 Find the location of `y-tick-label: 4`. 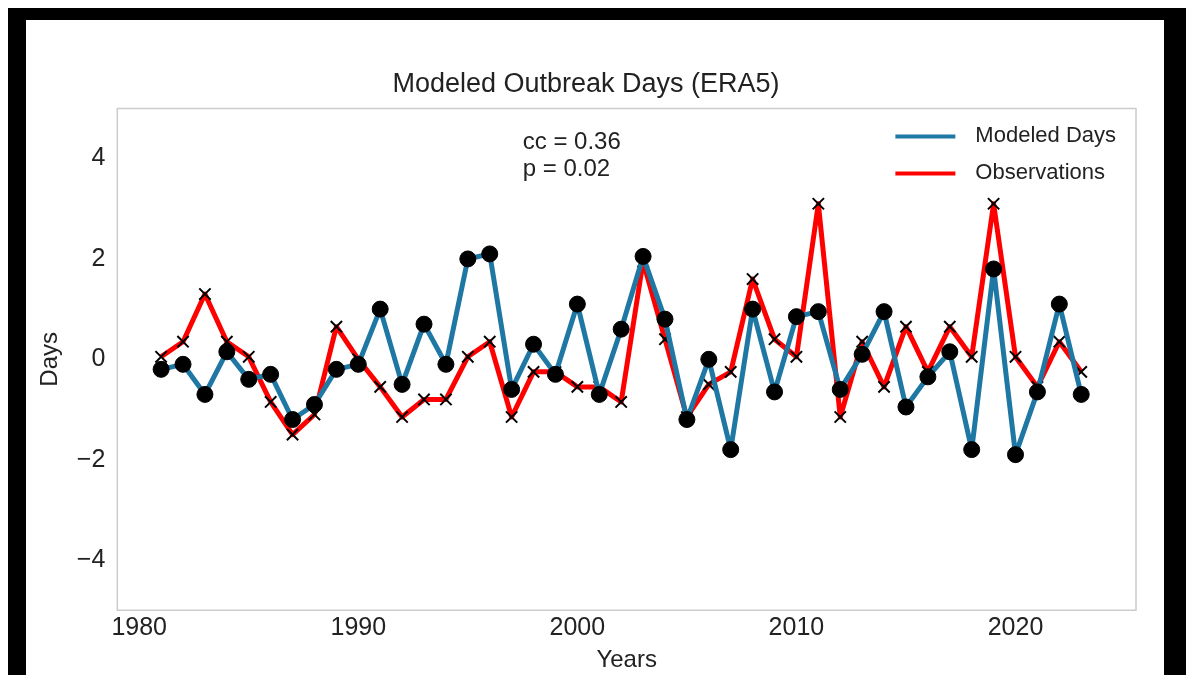

y-tick-label: 4 is located at coordinates (98, 156).